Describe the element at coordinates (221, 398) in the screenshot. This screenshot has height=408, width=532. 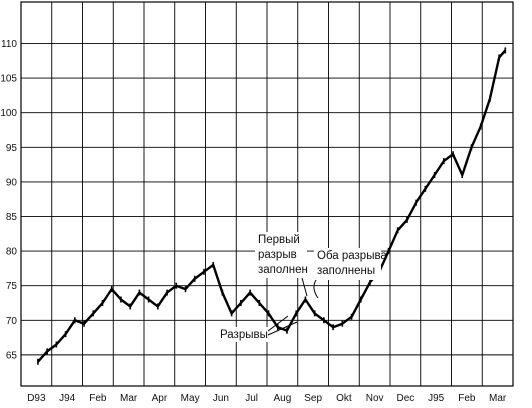
I see `x-tick-label-6: Jun` at that location.